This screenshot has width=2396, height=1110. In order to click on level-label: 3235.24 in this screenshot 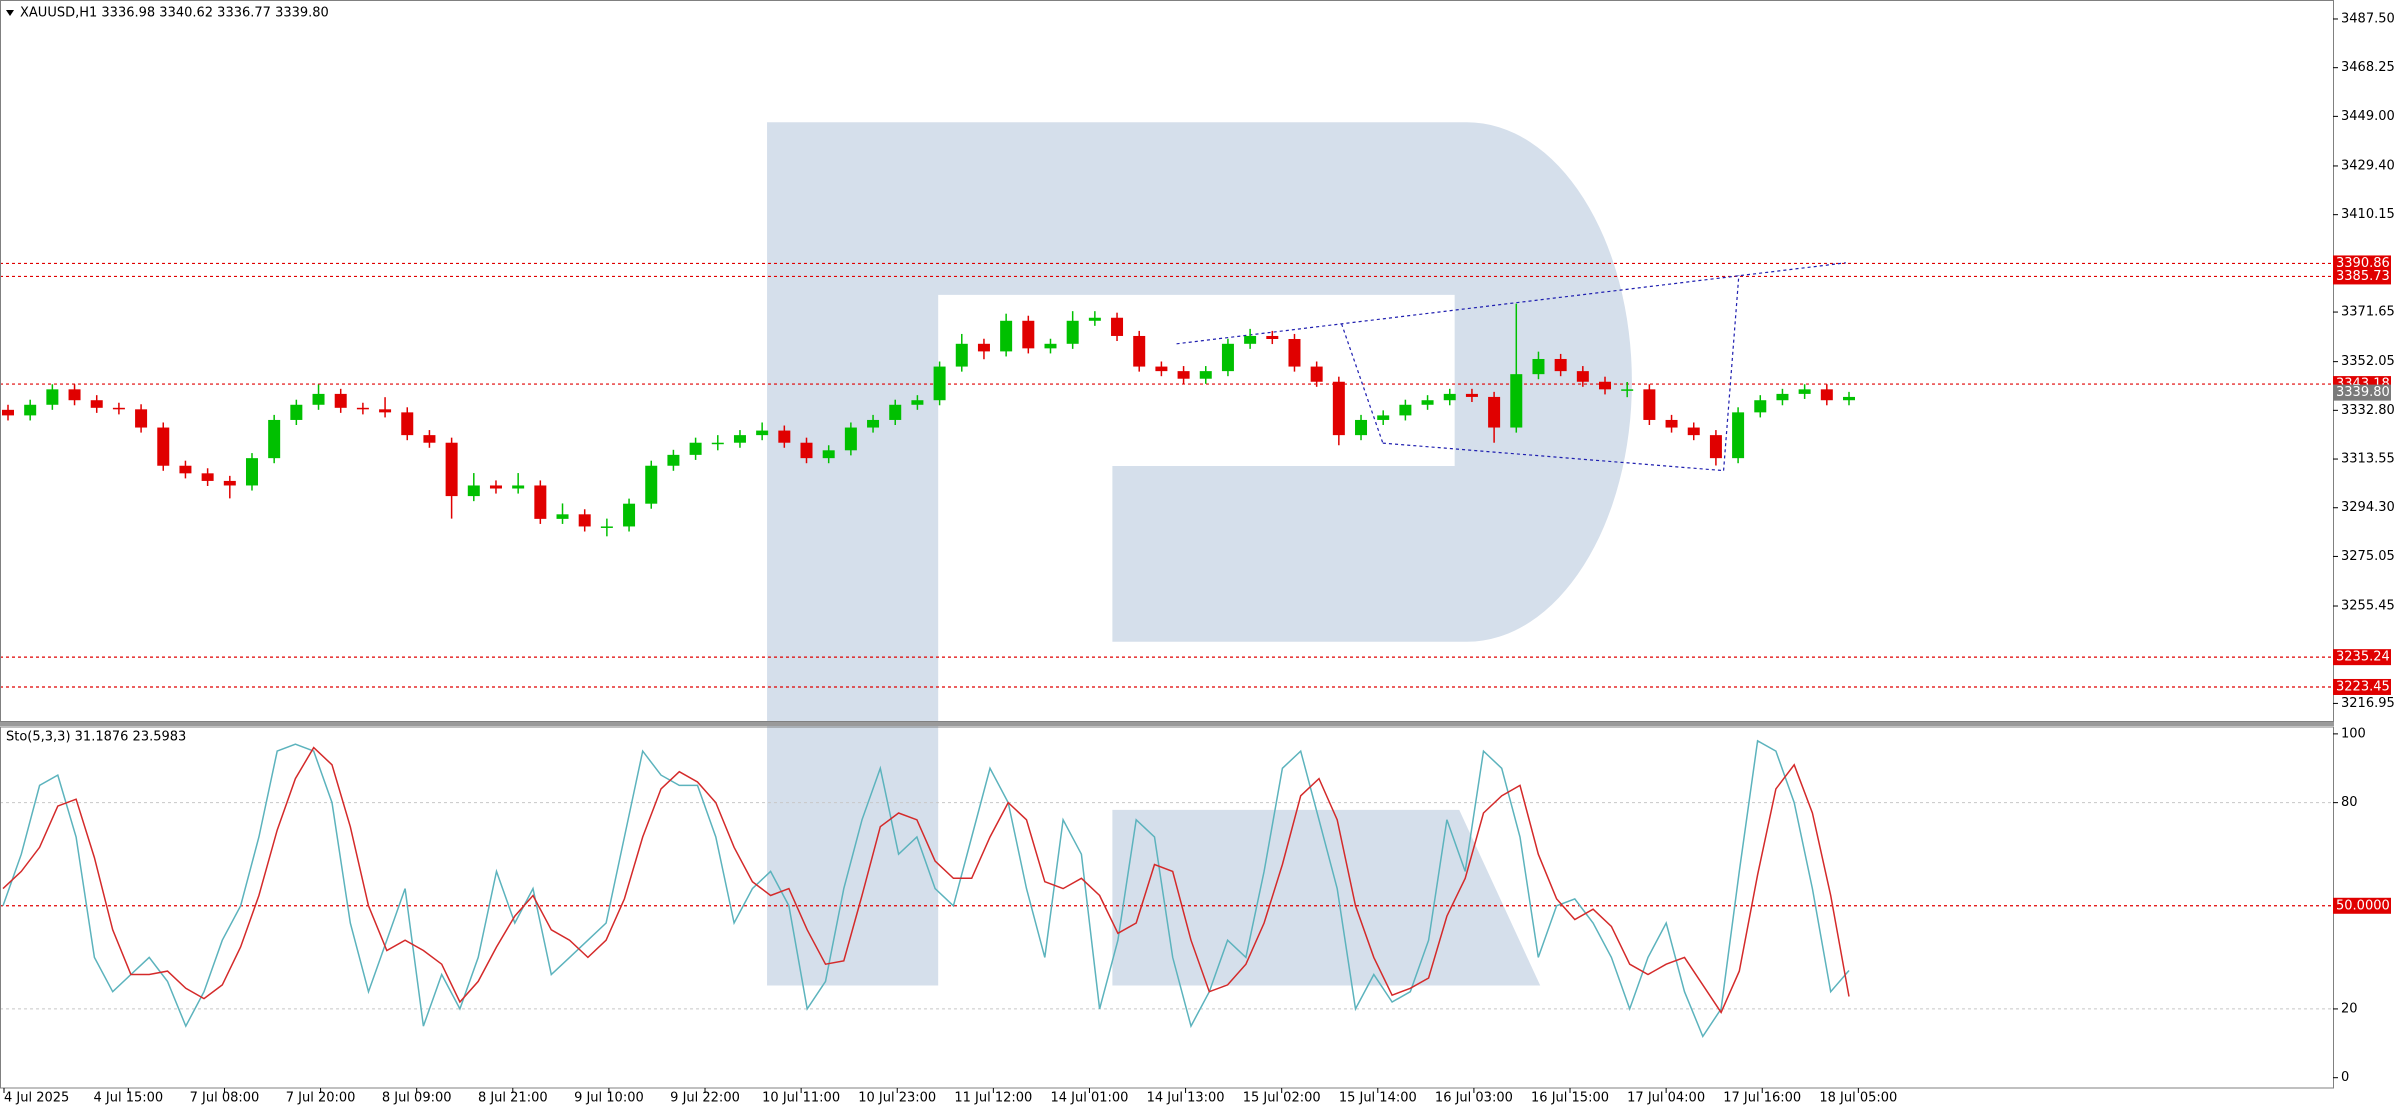, I will do `click(2363, 657)`.